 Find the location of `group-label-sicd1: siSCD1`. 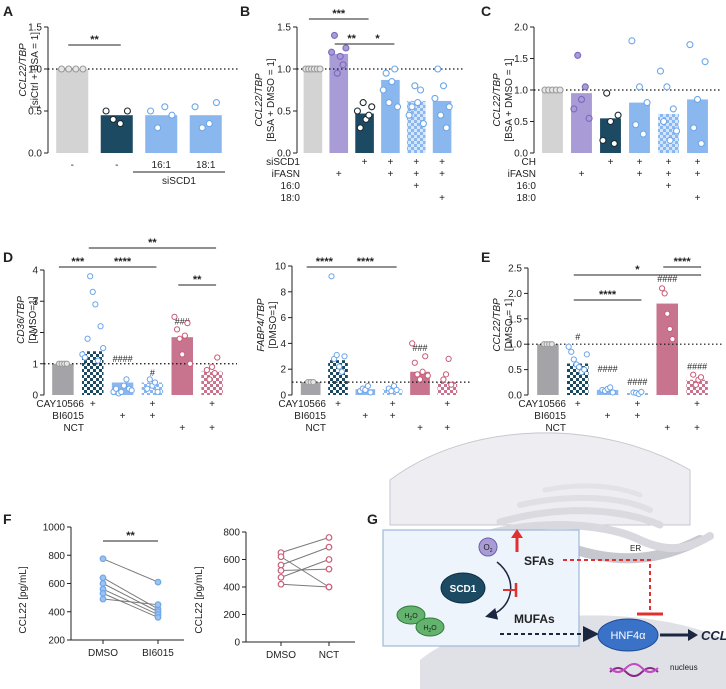

group-label-sicd1: siSCD1 is located at coordinates (179, 181).